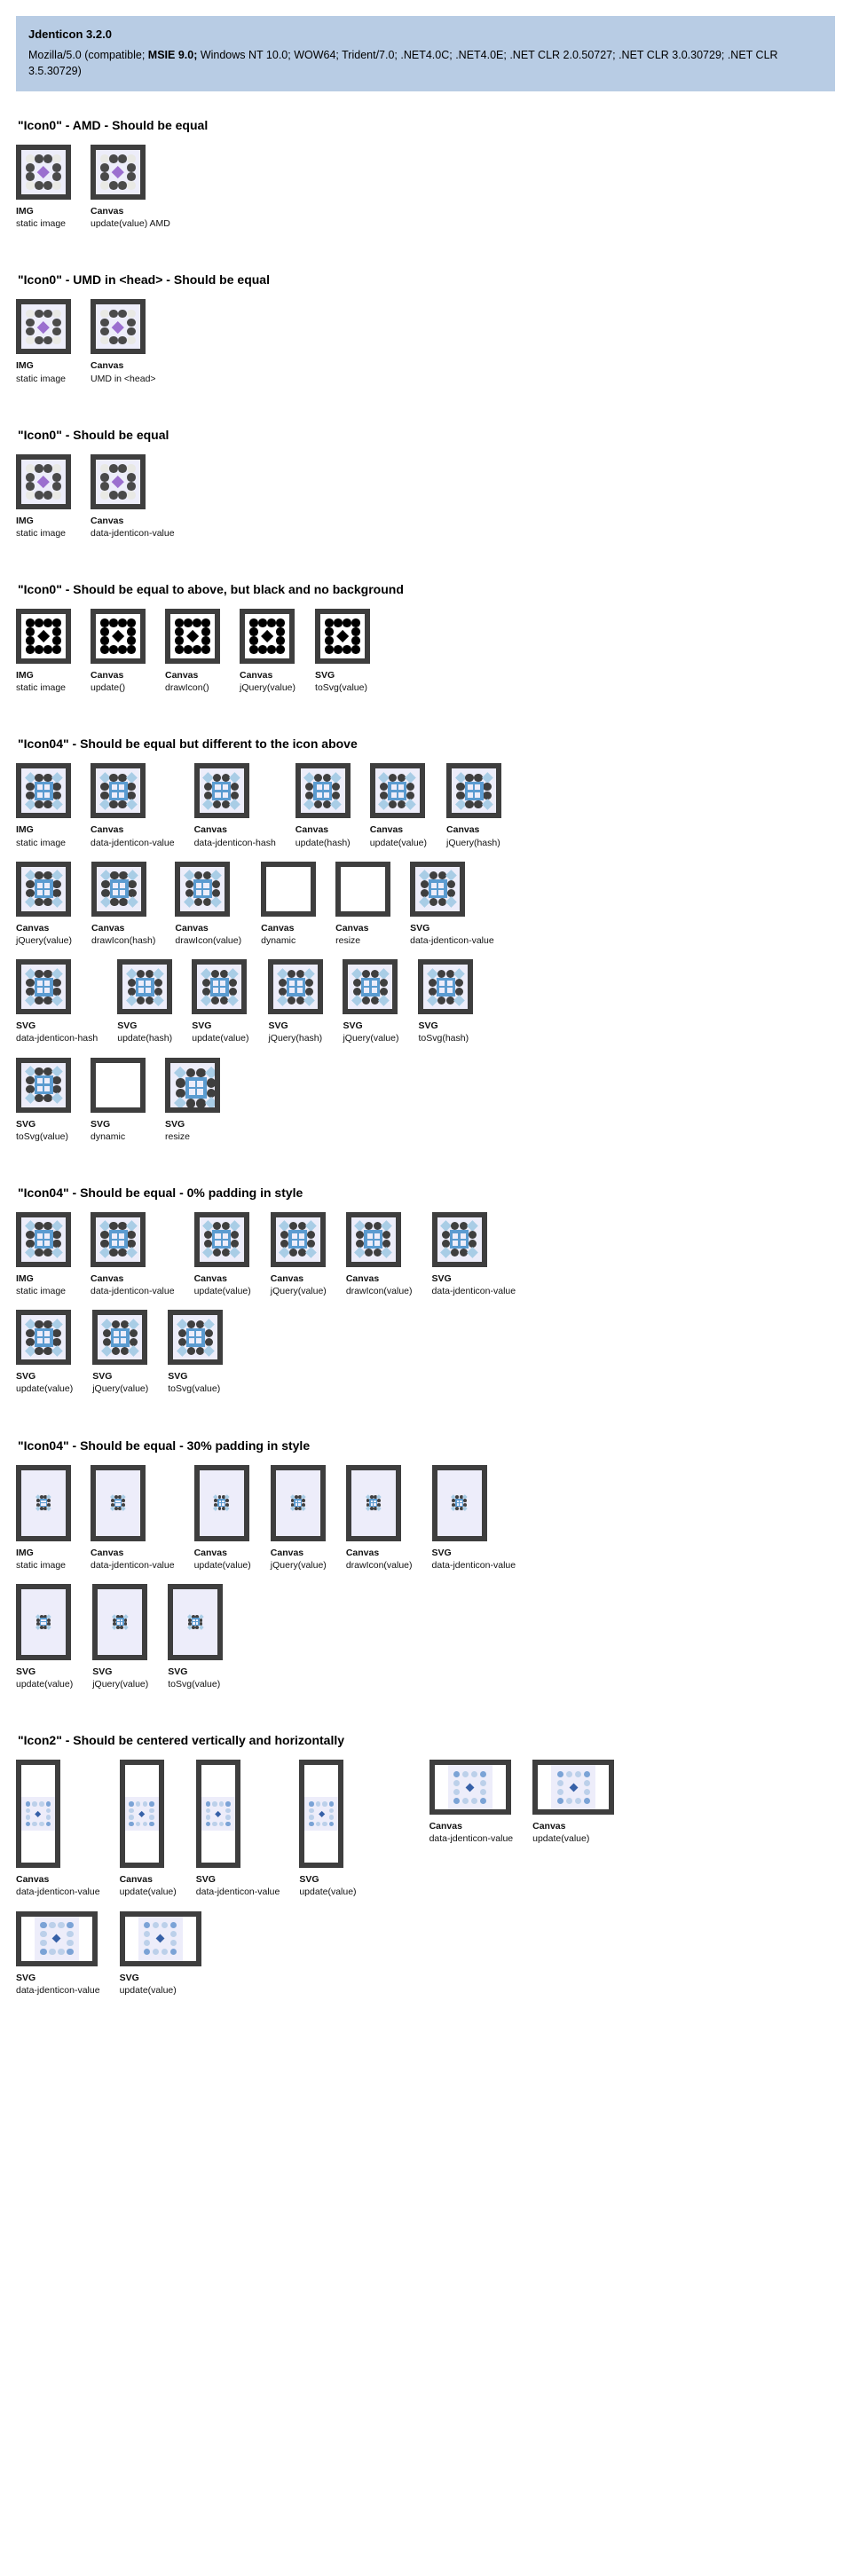 The width and height of the screenshot is (851, 2576). Describe the element at coordinates (443, 1038) in the screenshot. I see `icon-sample-method: toSvg(hash)` at that location.